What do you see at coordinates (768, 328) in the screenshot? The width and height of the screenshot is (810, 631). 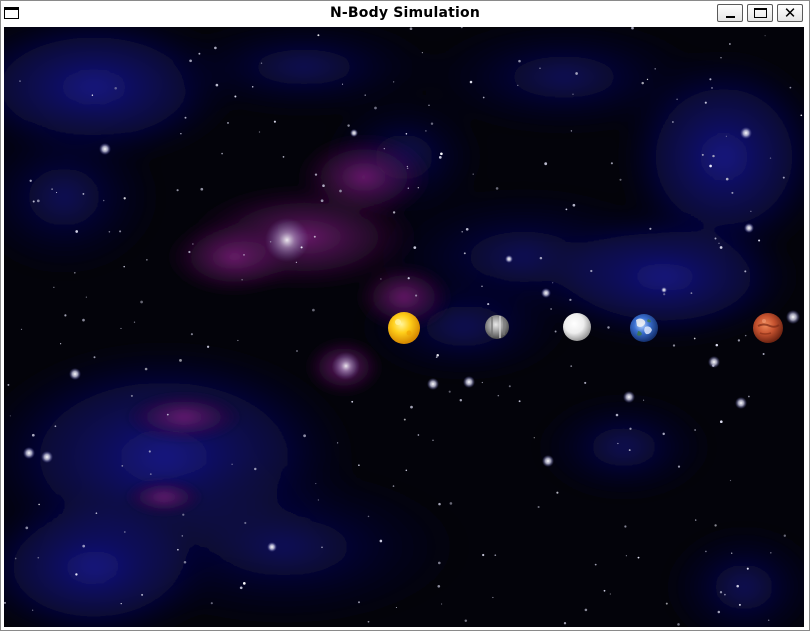 I see `mars` at bounding box center [768, 328].